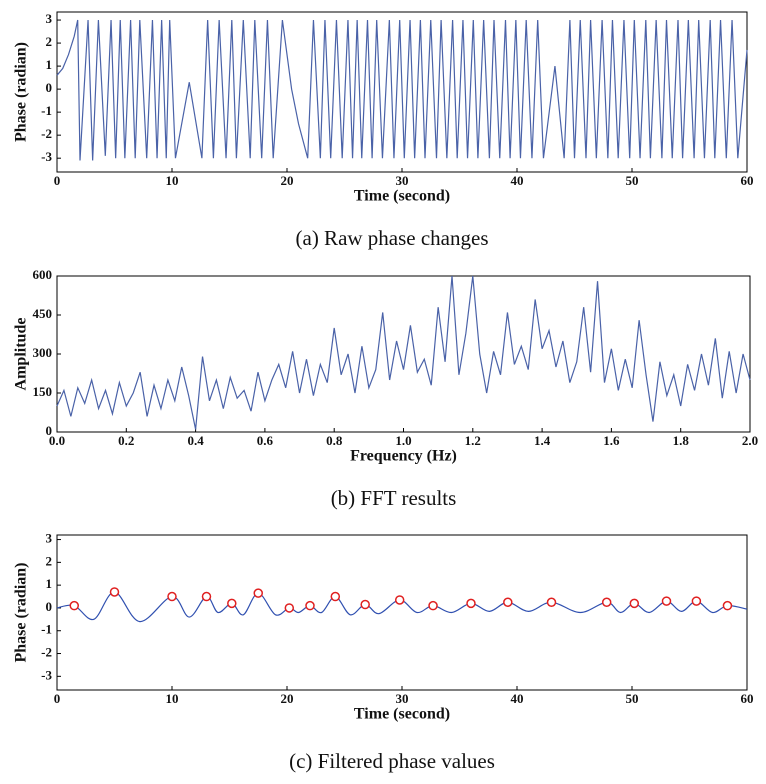 The width and height of the screenshot is (766, 784). Describe the element at coordinates (21, 354) in the screenshot. I see `y-axis-title: Amplitude` at that location.